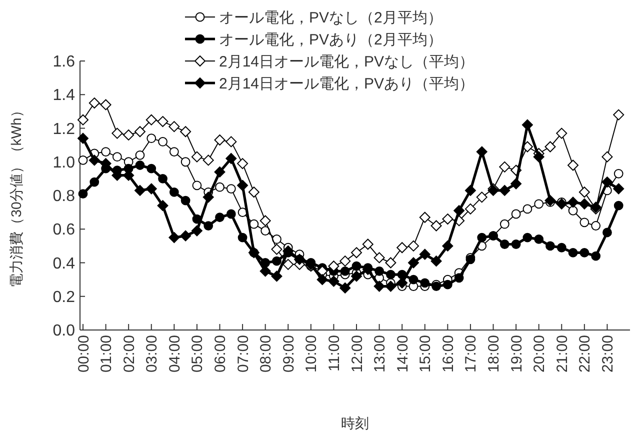 The height and width of the screenshot is (441, 635). What do you see at coordinates (64, 297) in the screenshot?
I see `y-tick-label: 0.2` at bounding box center [64, 297].